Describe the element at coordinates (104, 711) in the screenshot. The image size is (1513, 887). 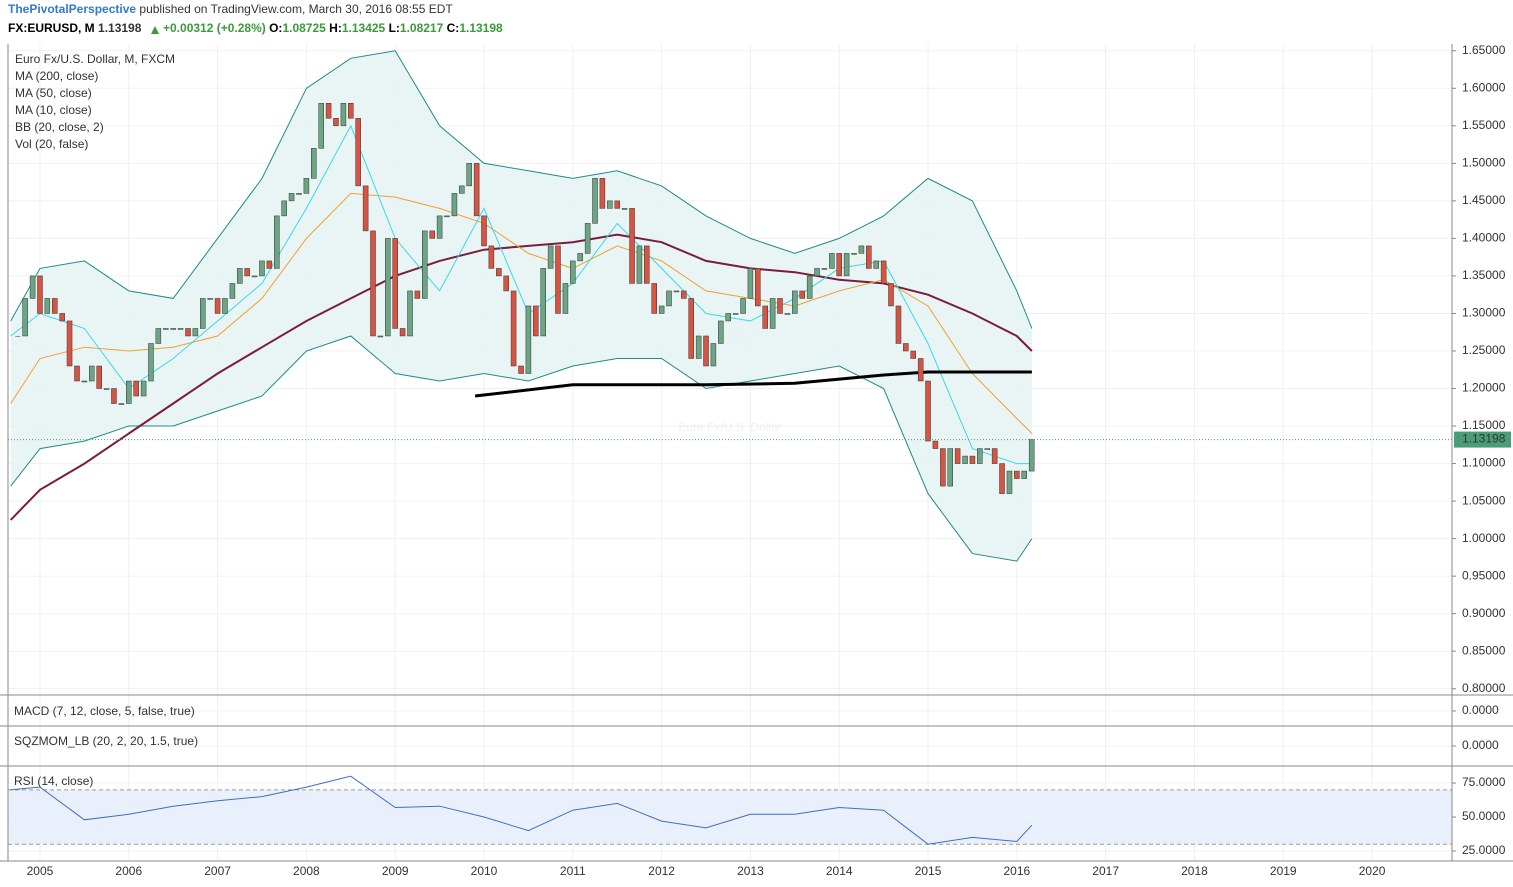
I see `pane-title: MACD (7, 12, close, 5, false, true)` at that location.